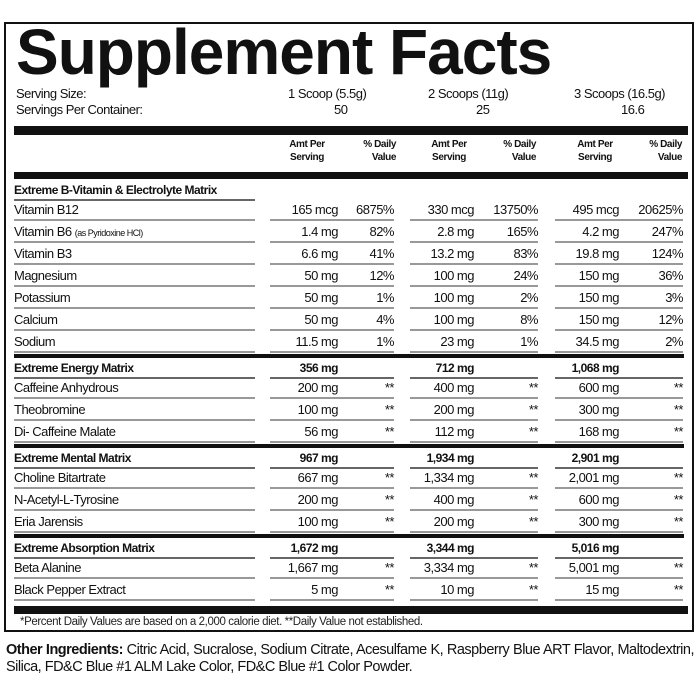 The width and height of the screenshot is (700, 700). I want to click on serving-cell: 100 mg **, so click(332, 410).